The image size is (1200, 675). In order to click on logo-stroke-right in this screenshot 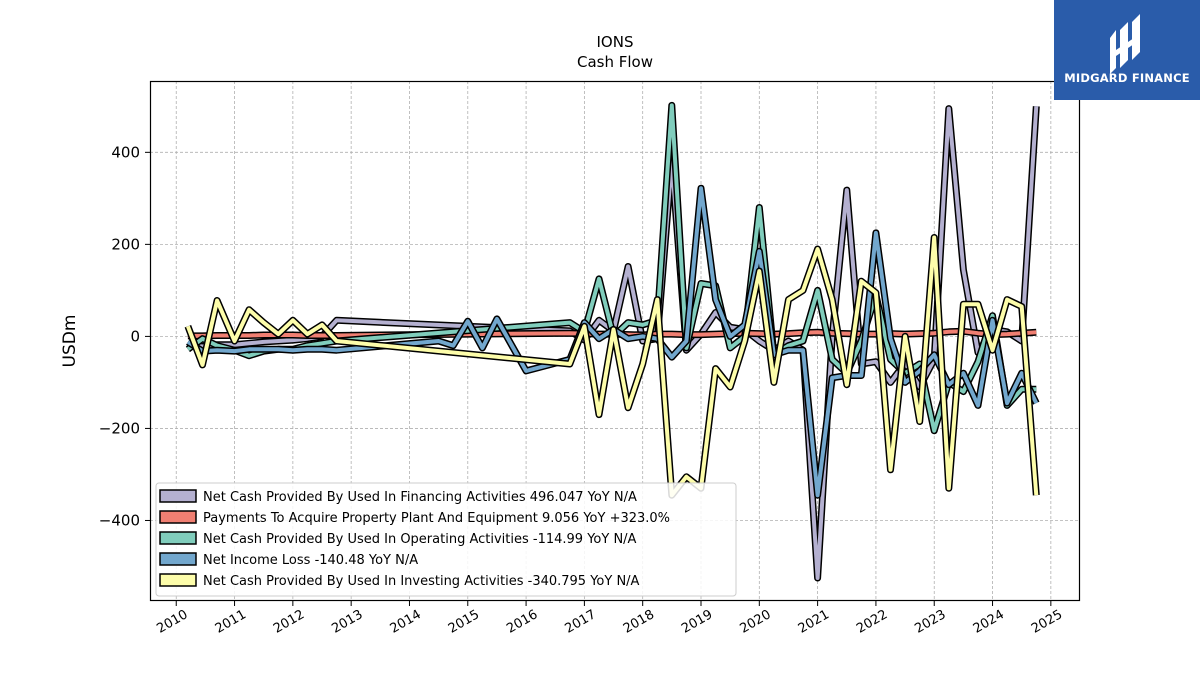, I will do `click(1136, 37)`.